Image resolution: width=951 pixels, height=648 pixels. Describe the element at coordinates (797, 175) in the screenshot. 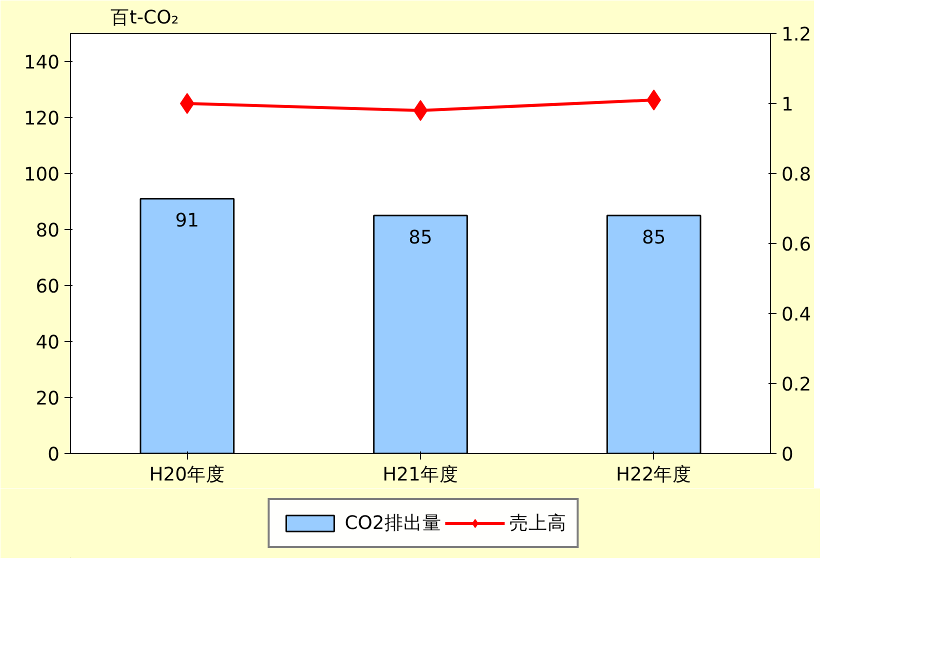

I see `y2-tick-label: 0.8` at that location.